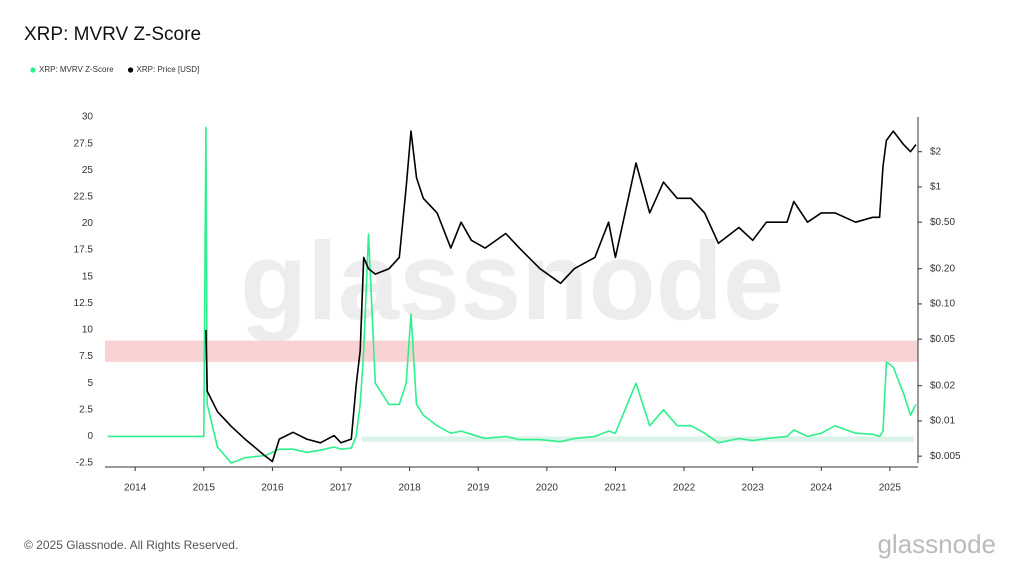  Describe the element at coordinates (204, 488) in the screenshot. I see `x-tick-label: 2015` at that location.